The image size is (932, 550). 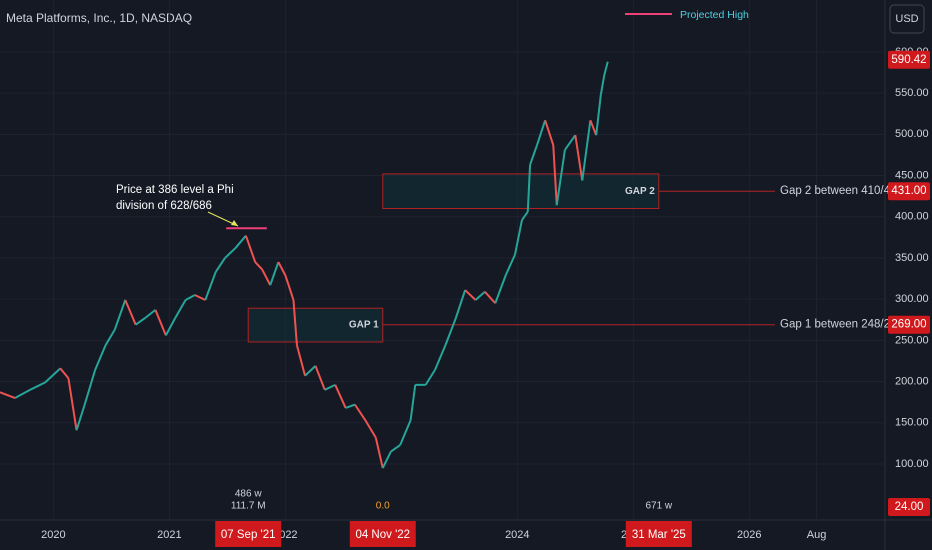 What do you see at coordinates (912, 423) in the screenshot?
I see `y-tick-label: 150.00` at bounding box center [912, 423].